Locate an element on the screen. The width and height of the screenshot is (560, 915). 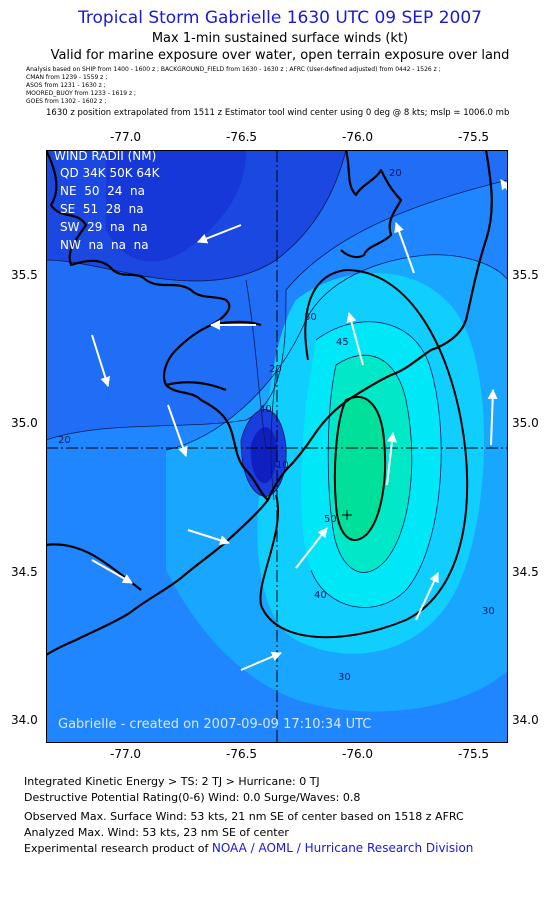
lat-tick-right: 35.5 is located at coordinates (525, 275).